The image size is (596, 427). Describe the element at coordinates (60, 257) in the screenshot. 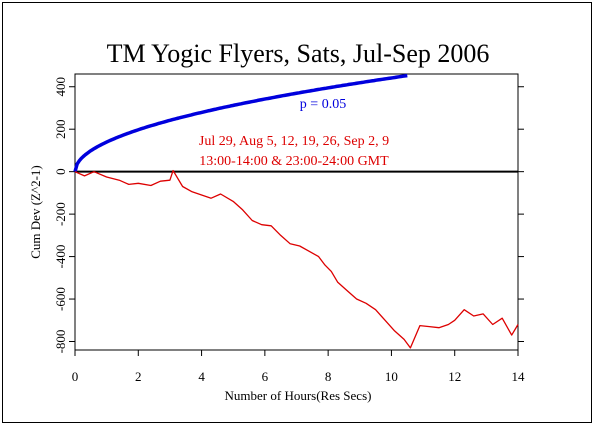

I see `y-tick-label: -400` at that location.